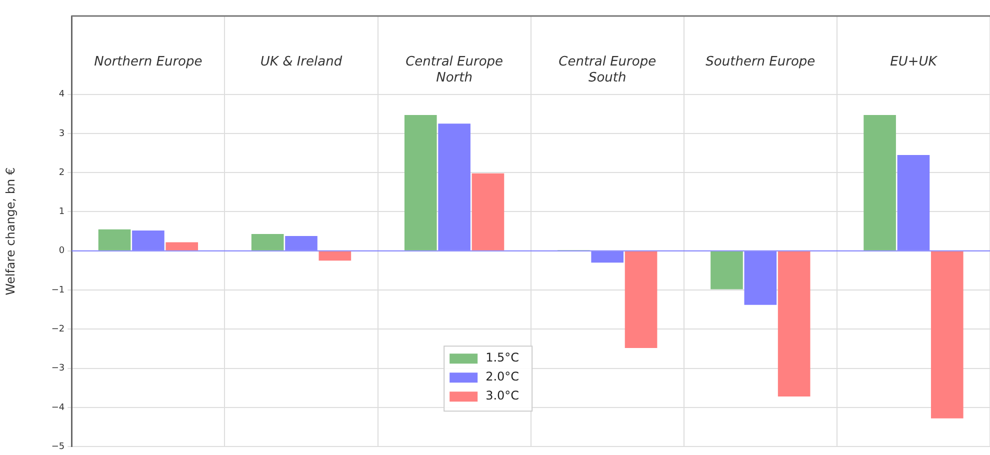 This screenshot has height=455, width=990. Describe the element at coordinates (61, 133) in the screenshot. I see `y-tick-label: 3` at that location.